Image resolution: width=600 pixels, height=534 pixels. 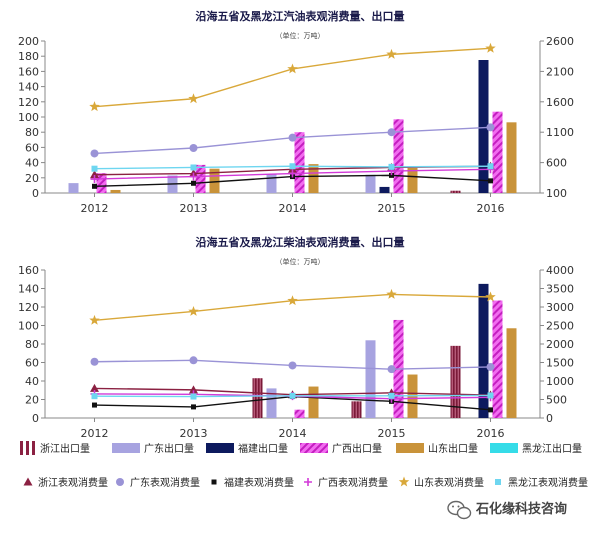 I want to click on chart1-bar-fujian-2015, so click(x=384, y=189).